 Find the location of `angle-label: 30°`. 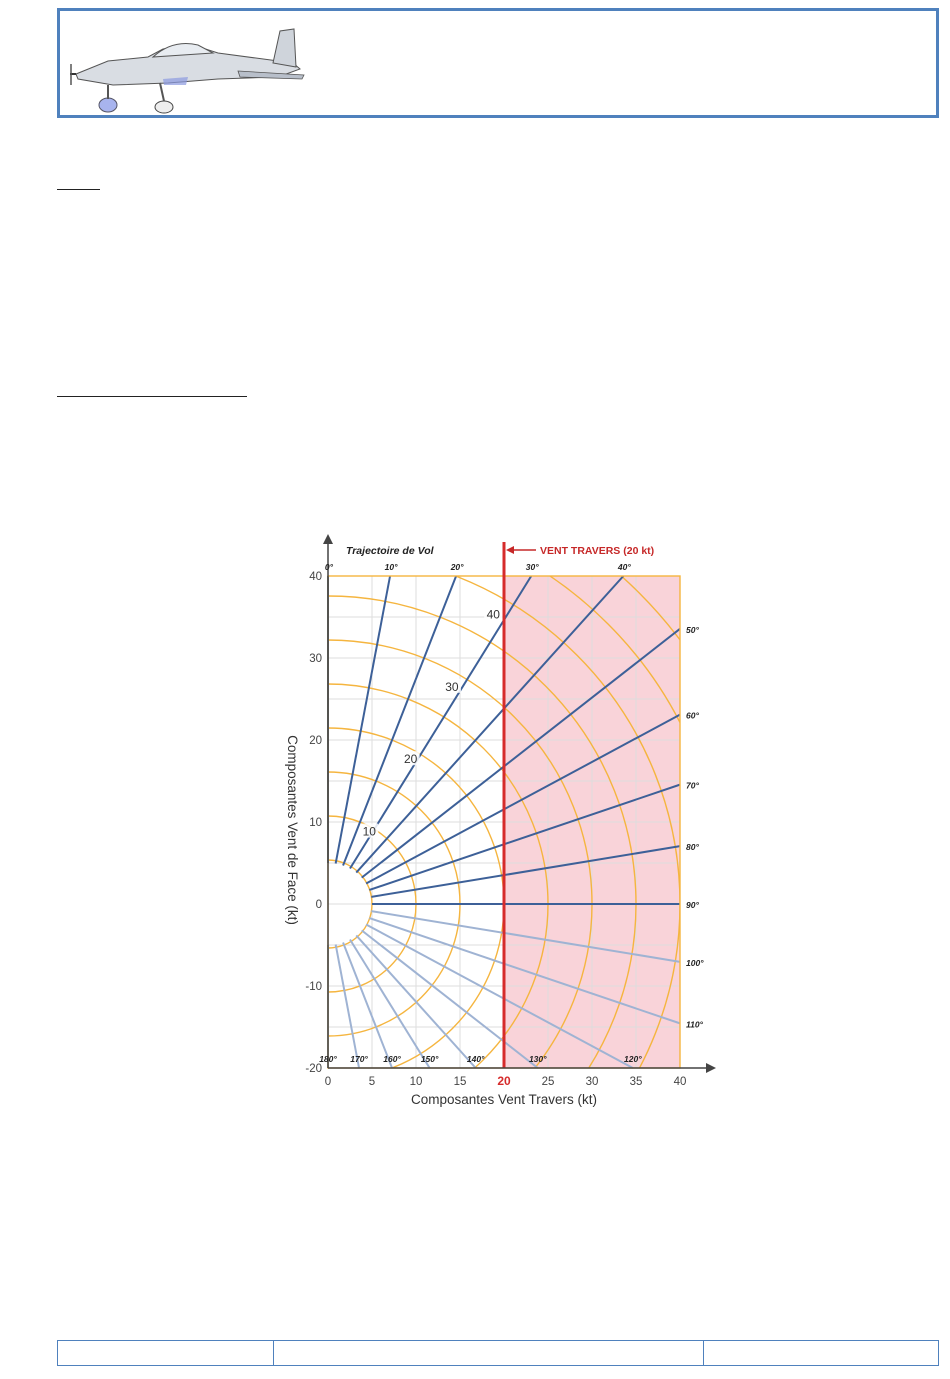

angle-label: 30° is located at coordinates (532, 567).